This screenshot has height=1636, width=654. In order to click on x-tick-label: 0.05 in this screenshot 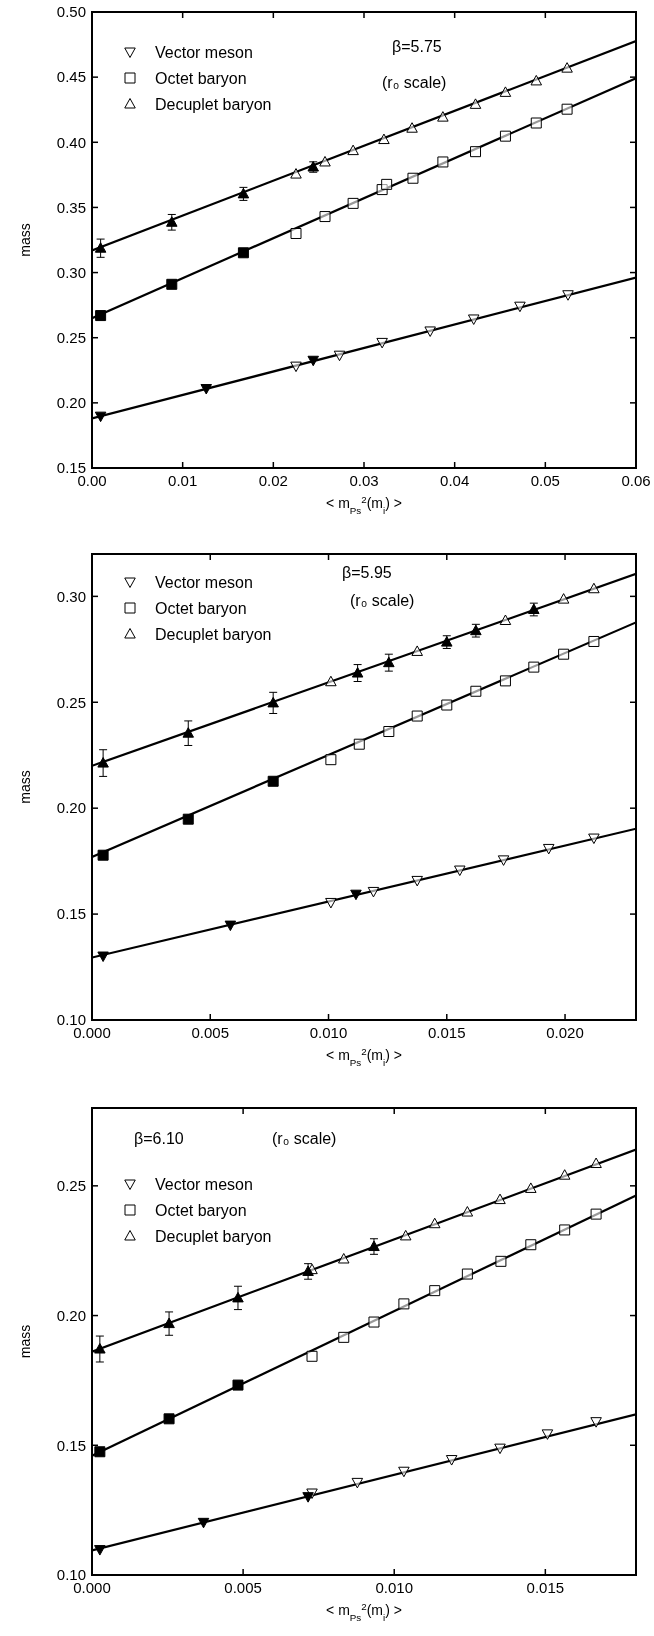, I will do `click(545, 480)`.